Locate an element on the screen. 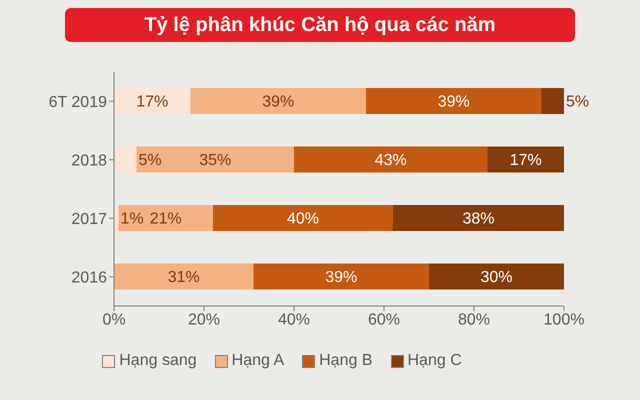 The height and width of the screenshot is (400, 640). data-label: 43% is located at coordinates (390, 161).